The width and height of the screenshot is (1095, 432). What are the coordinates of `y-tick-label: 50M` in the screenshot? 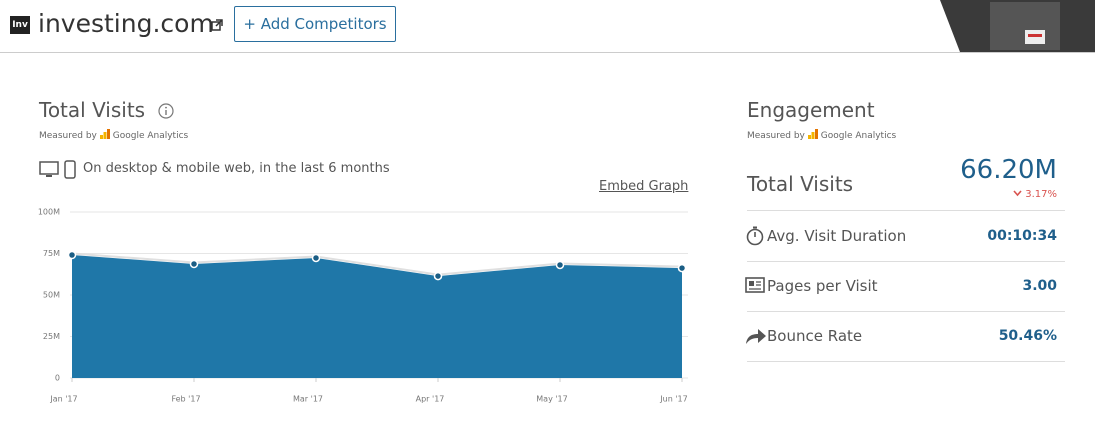 It's located at (51, 295).